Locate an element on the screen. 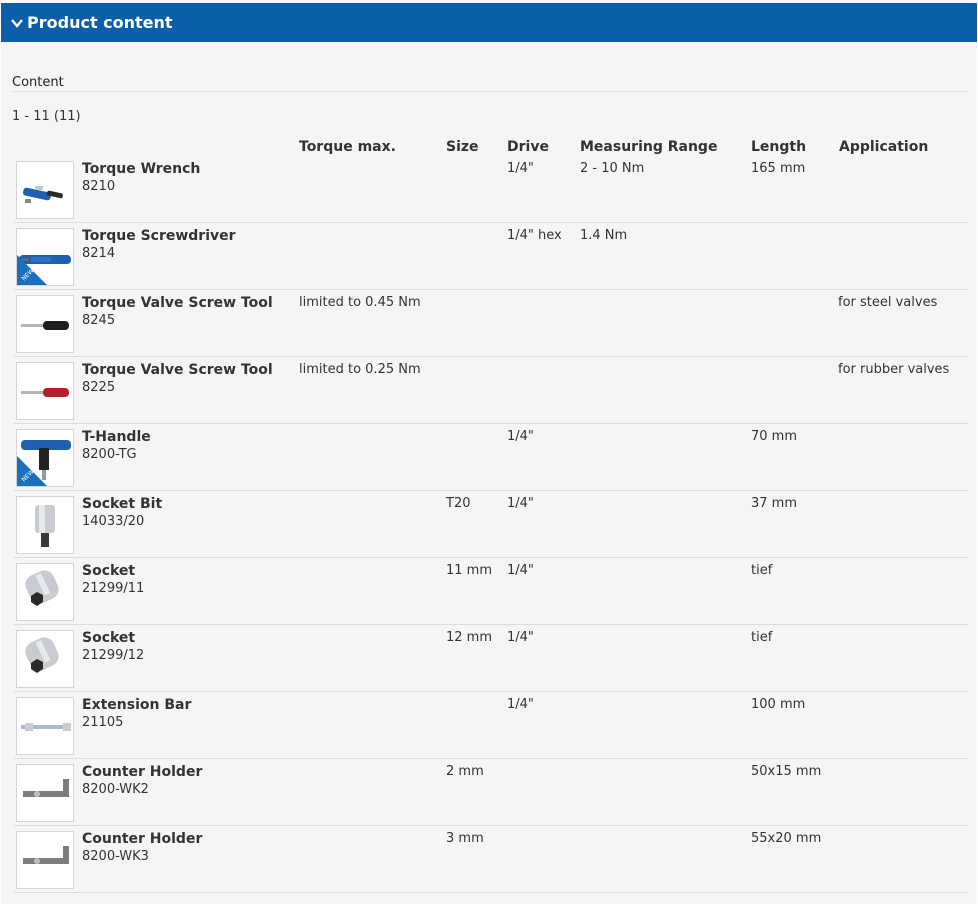  product-name-link: Extension Bar is located at coordinates (137, 705).